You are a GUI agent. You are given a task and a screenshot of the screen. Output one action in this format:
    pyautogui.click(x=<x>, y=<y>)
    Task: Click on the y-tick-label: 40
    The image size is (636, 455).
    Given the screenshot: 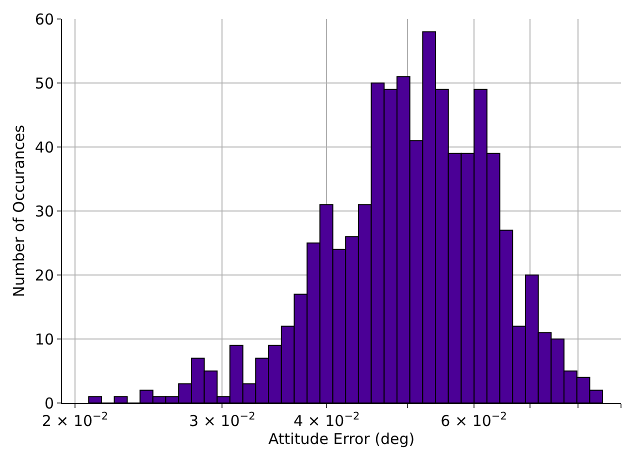 What is the action you would take?
    pyautogui.click(x=44, y=147)
    